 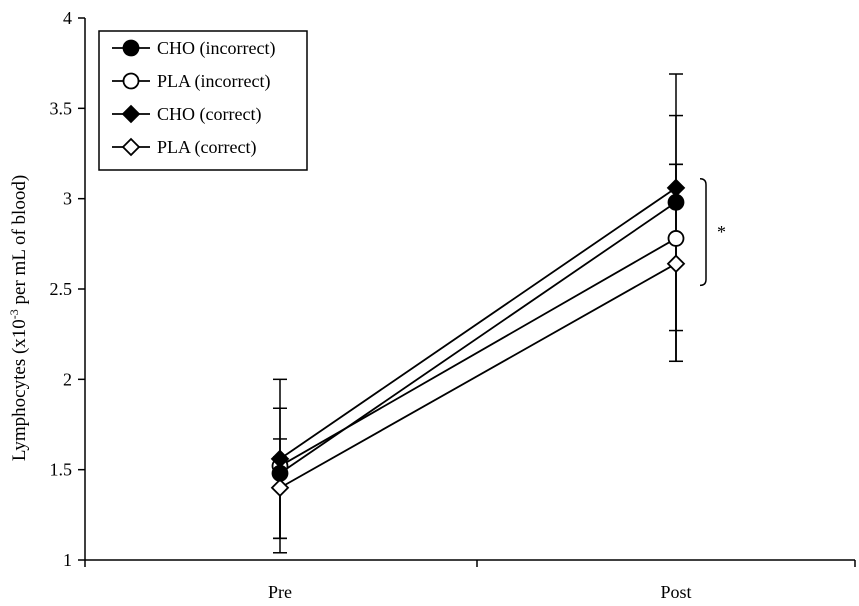 I want to click on y-tick-label: 3, so click(x=67, y=199).